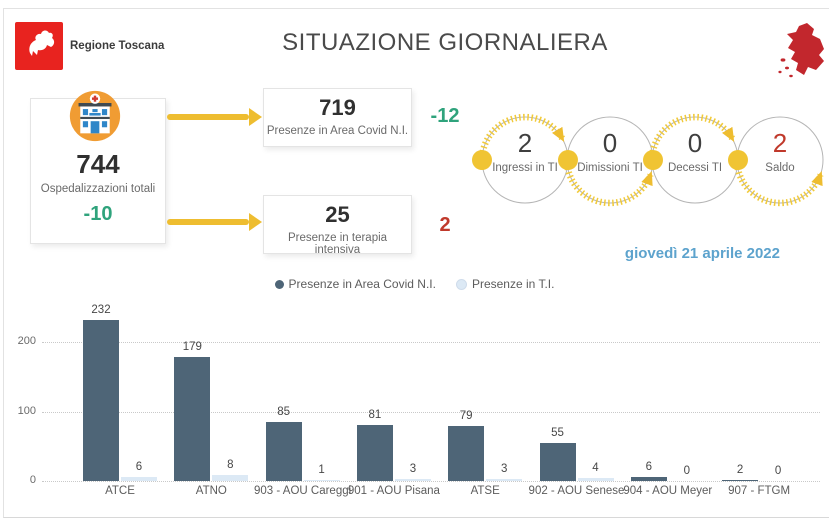 The width and height of the screenshot is (829, 523). I want to click on card-intensive-care: 25 Presenze in terapia intensiva, so click(337, 225).